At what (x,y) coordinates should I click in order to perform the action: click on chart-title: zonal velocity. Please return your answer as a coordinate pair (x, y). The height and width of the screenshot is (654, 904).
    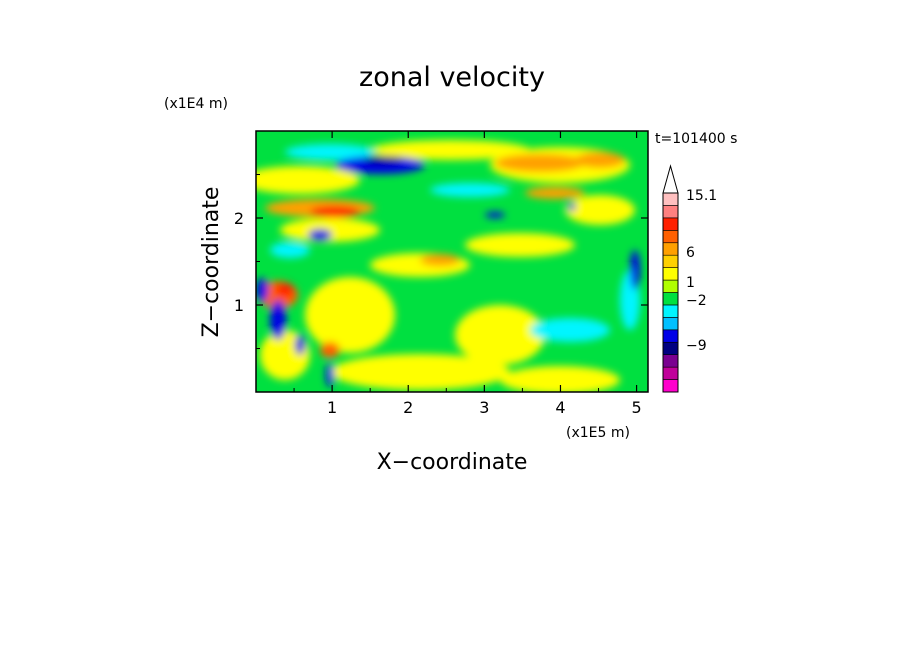
    Looking at the image, I should click on (452, 77).